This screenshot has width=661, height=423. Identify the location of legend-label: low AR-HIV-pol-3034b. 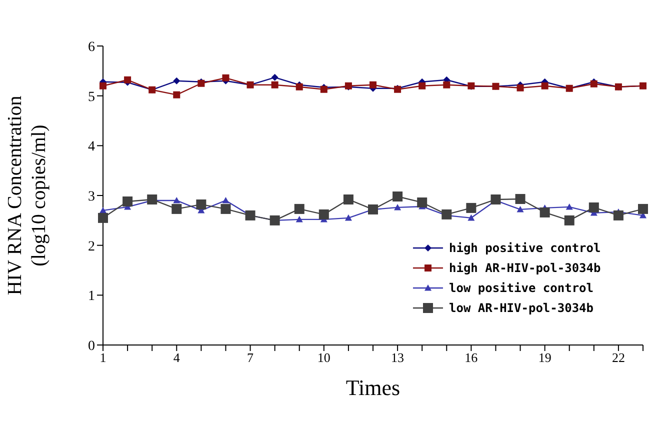
(521, 308).